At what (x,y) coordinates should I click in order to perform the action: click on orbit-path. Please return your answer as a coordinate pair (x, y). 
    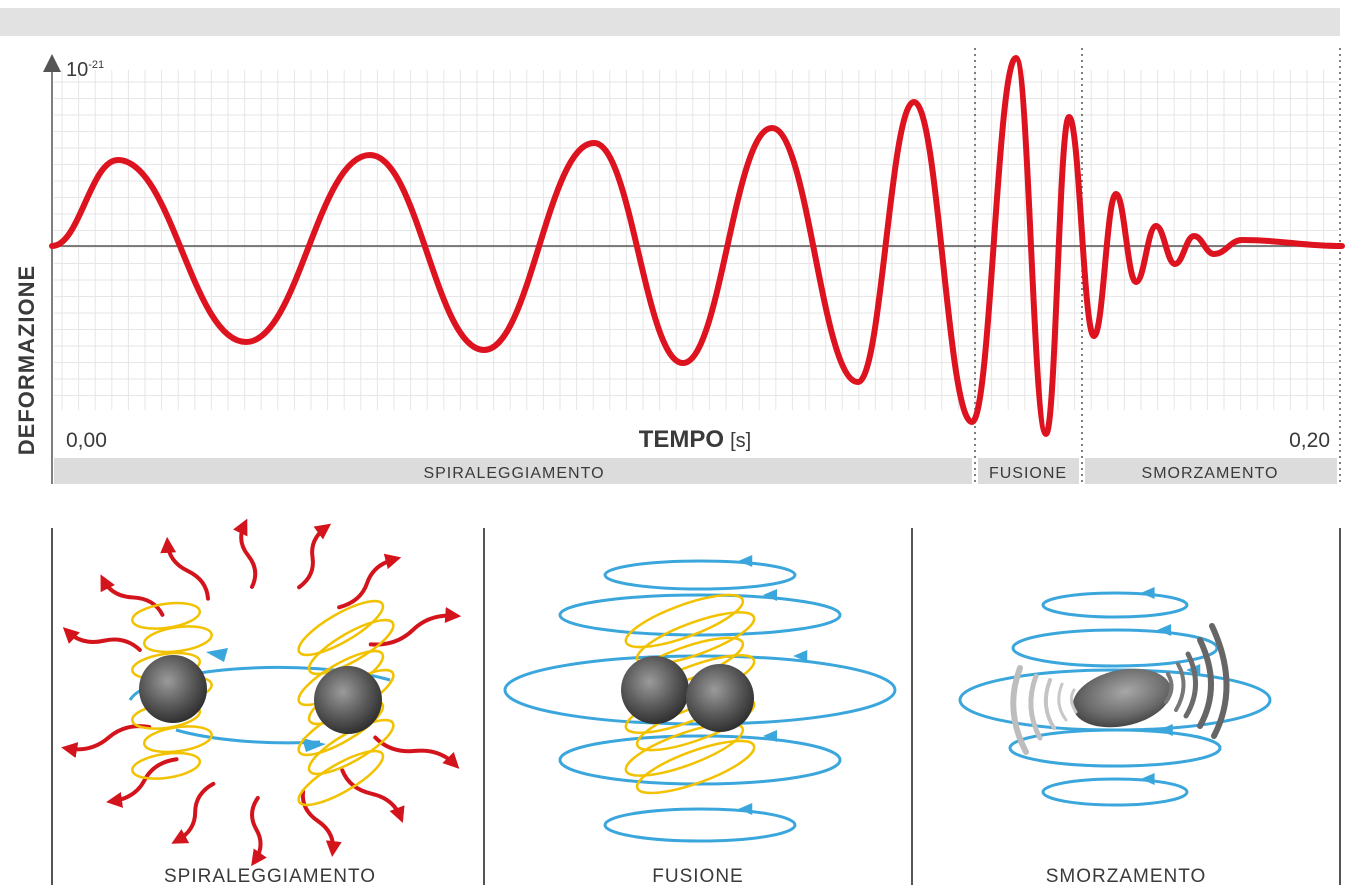
    Looking at the image, I should click on (248, 736).